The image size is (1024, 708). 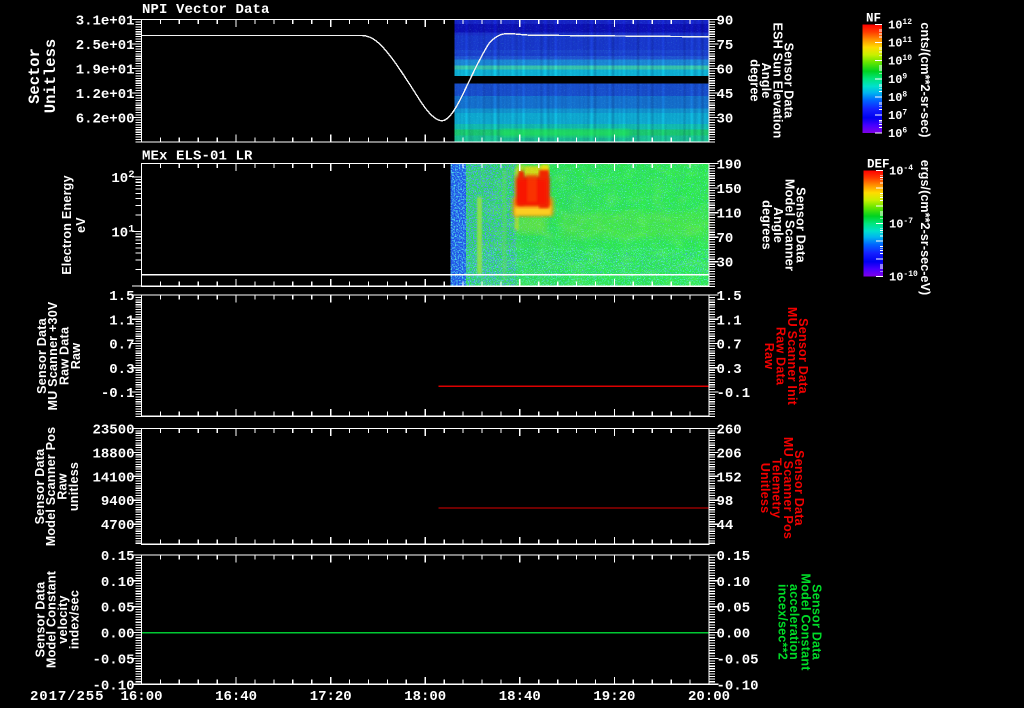 I want to click on svg-text: 14100, so click(x=113, y=478).